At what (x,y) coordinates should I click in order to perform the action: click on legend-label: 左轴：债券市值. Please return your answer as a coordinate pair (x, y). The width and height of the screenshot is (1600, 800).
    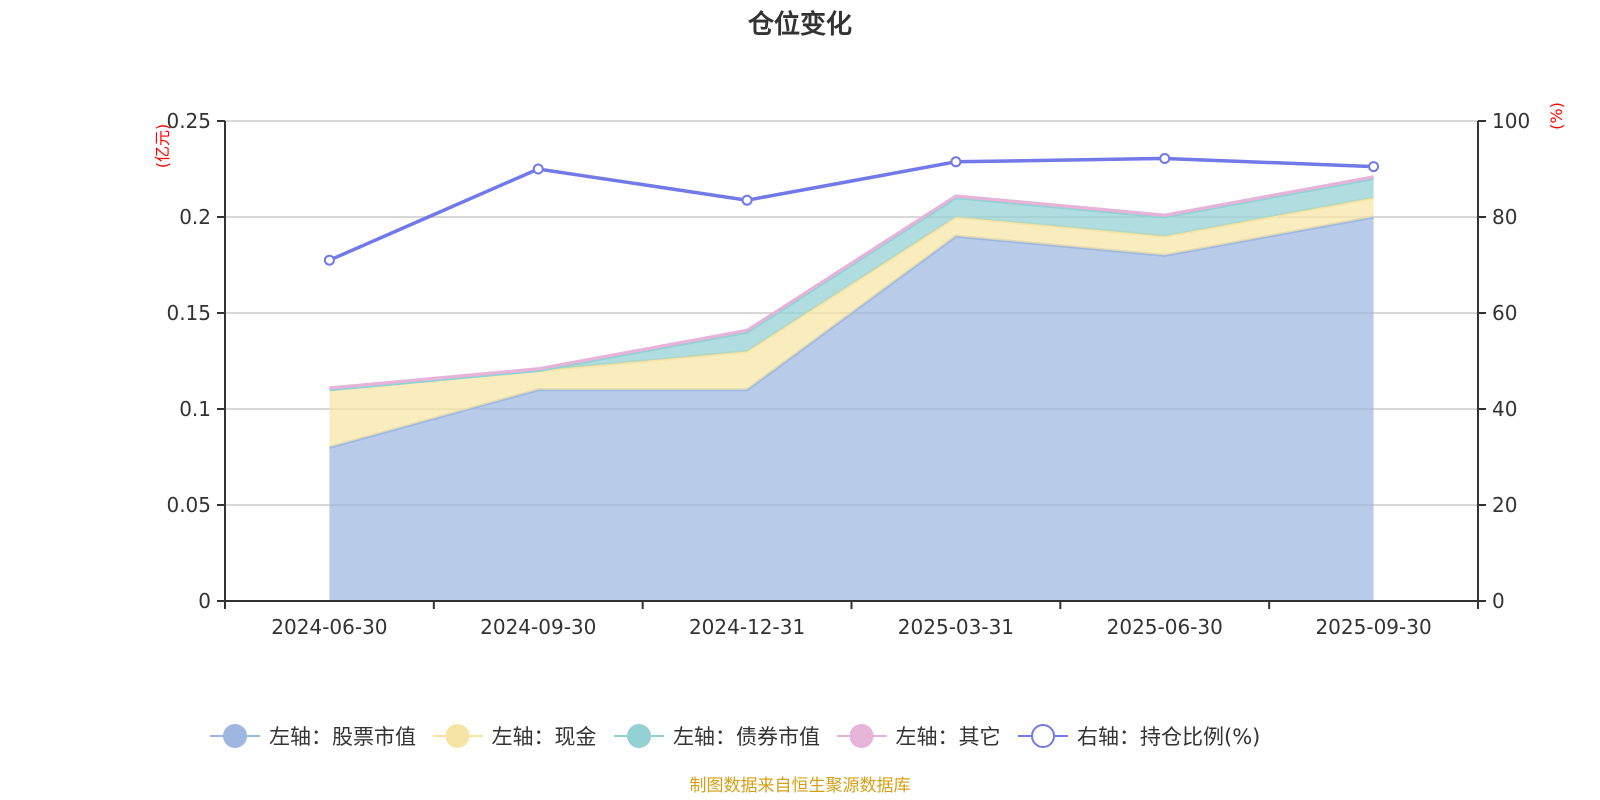
    Looking at the image, I should click on (746, 737).